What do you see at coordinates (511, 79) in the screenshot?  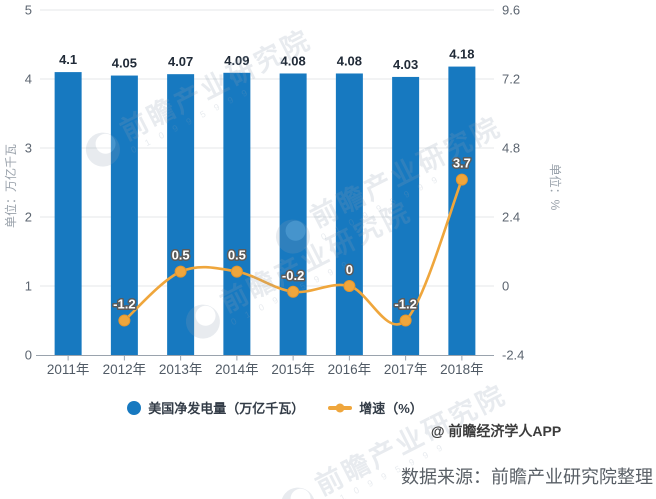 I see `y-tick-label-right: 7.2` at bounding box center [511, 79].